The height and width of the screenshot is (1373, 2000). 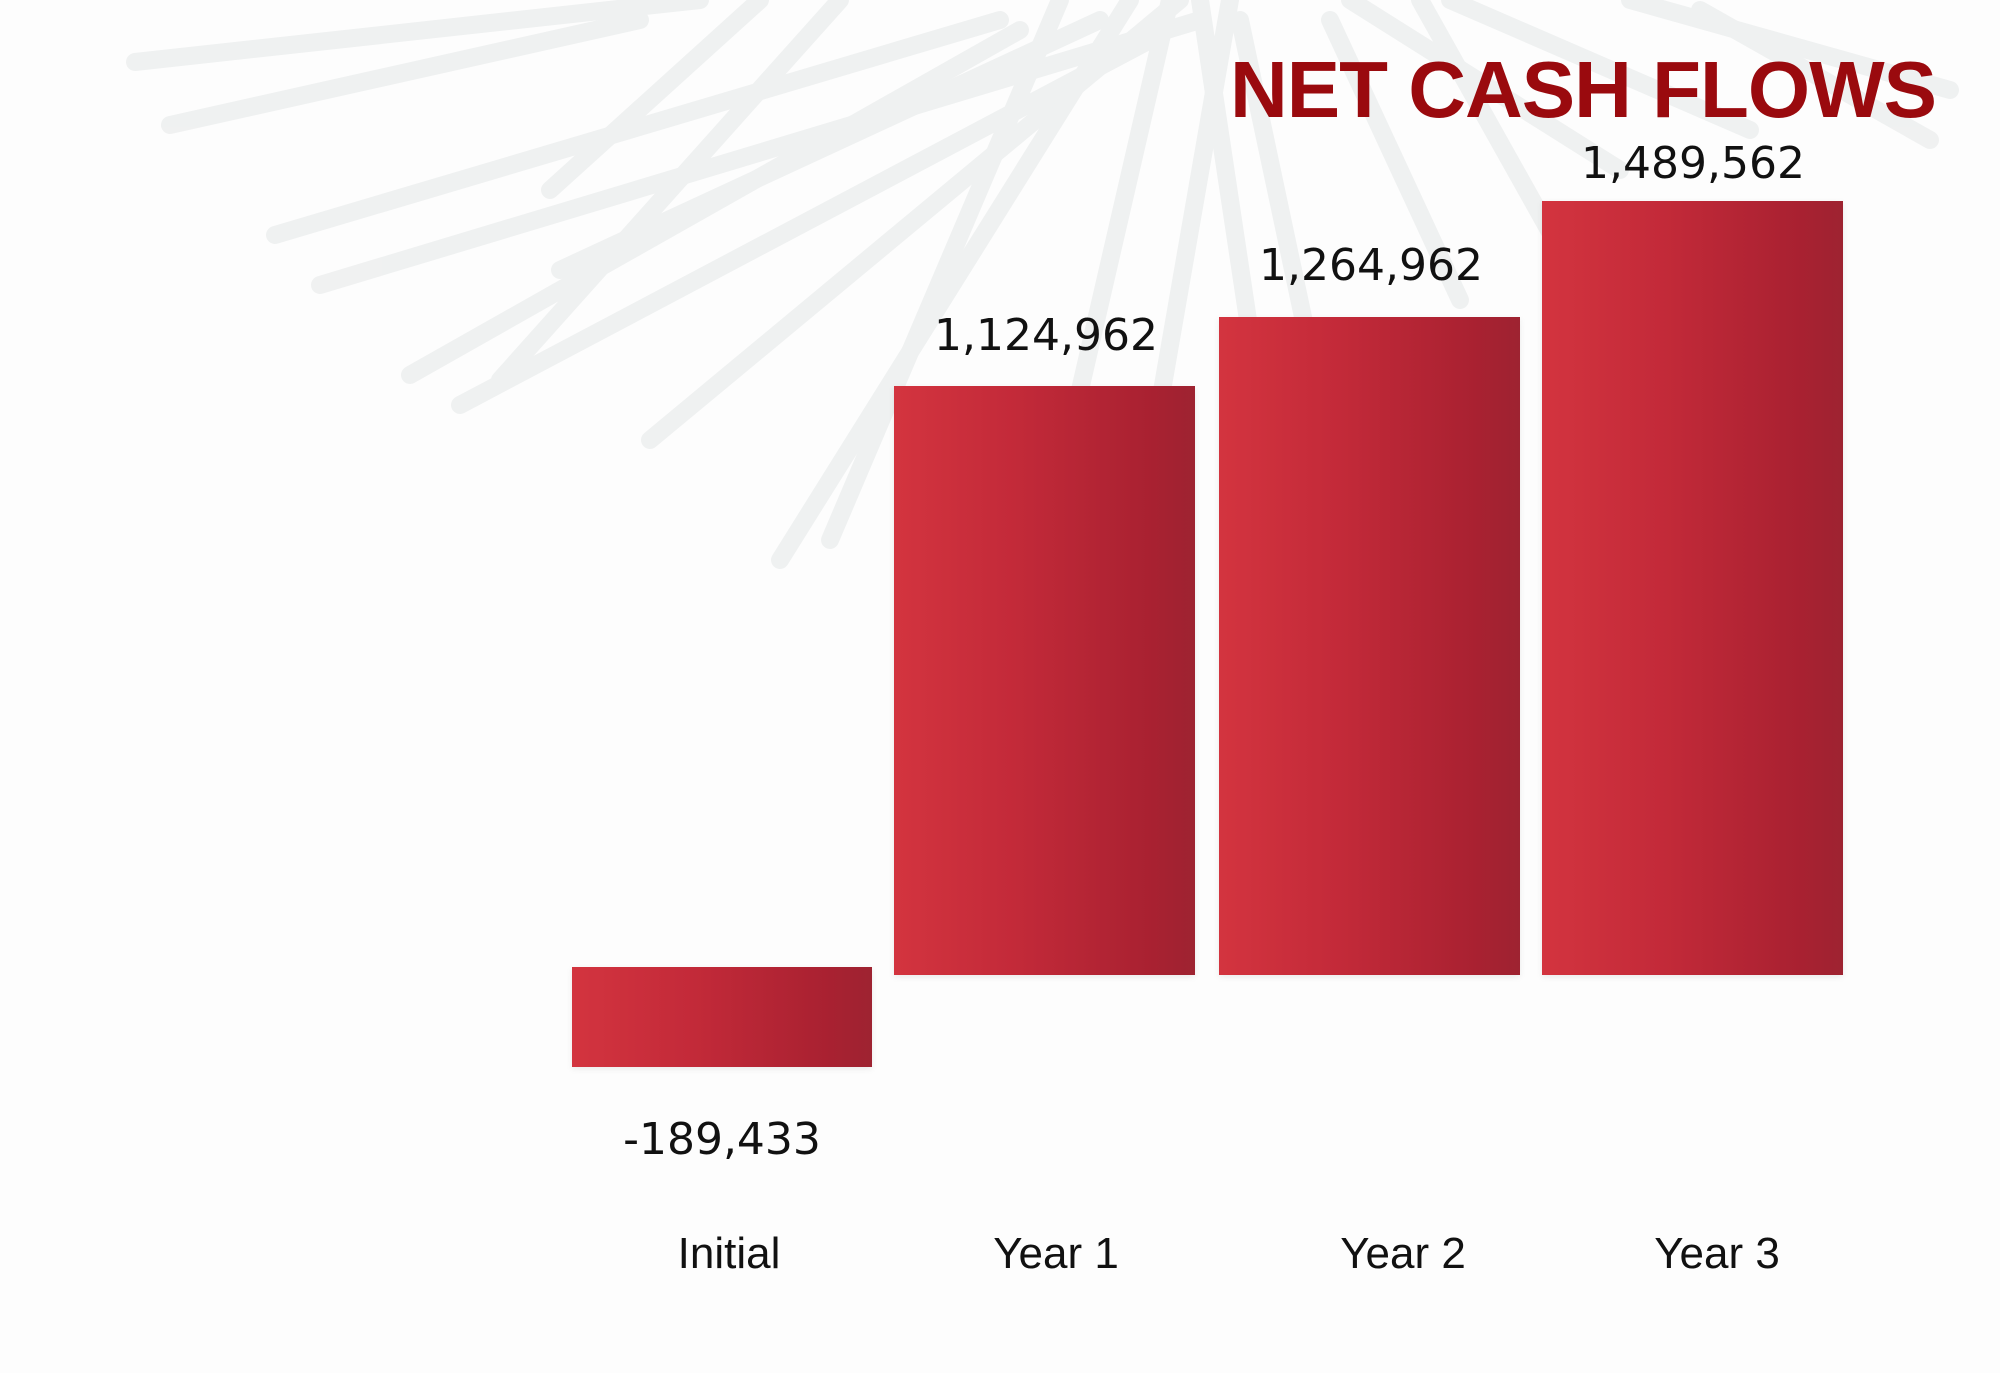 I want to click on value-label-year-3: 1,489,562, so click(x=1693, y=163).